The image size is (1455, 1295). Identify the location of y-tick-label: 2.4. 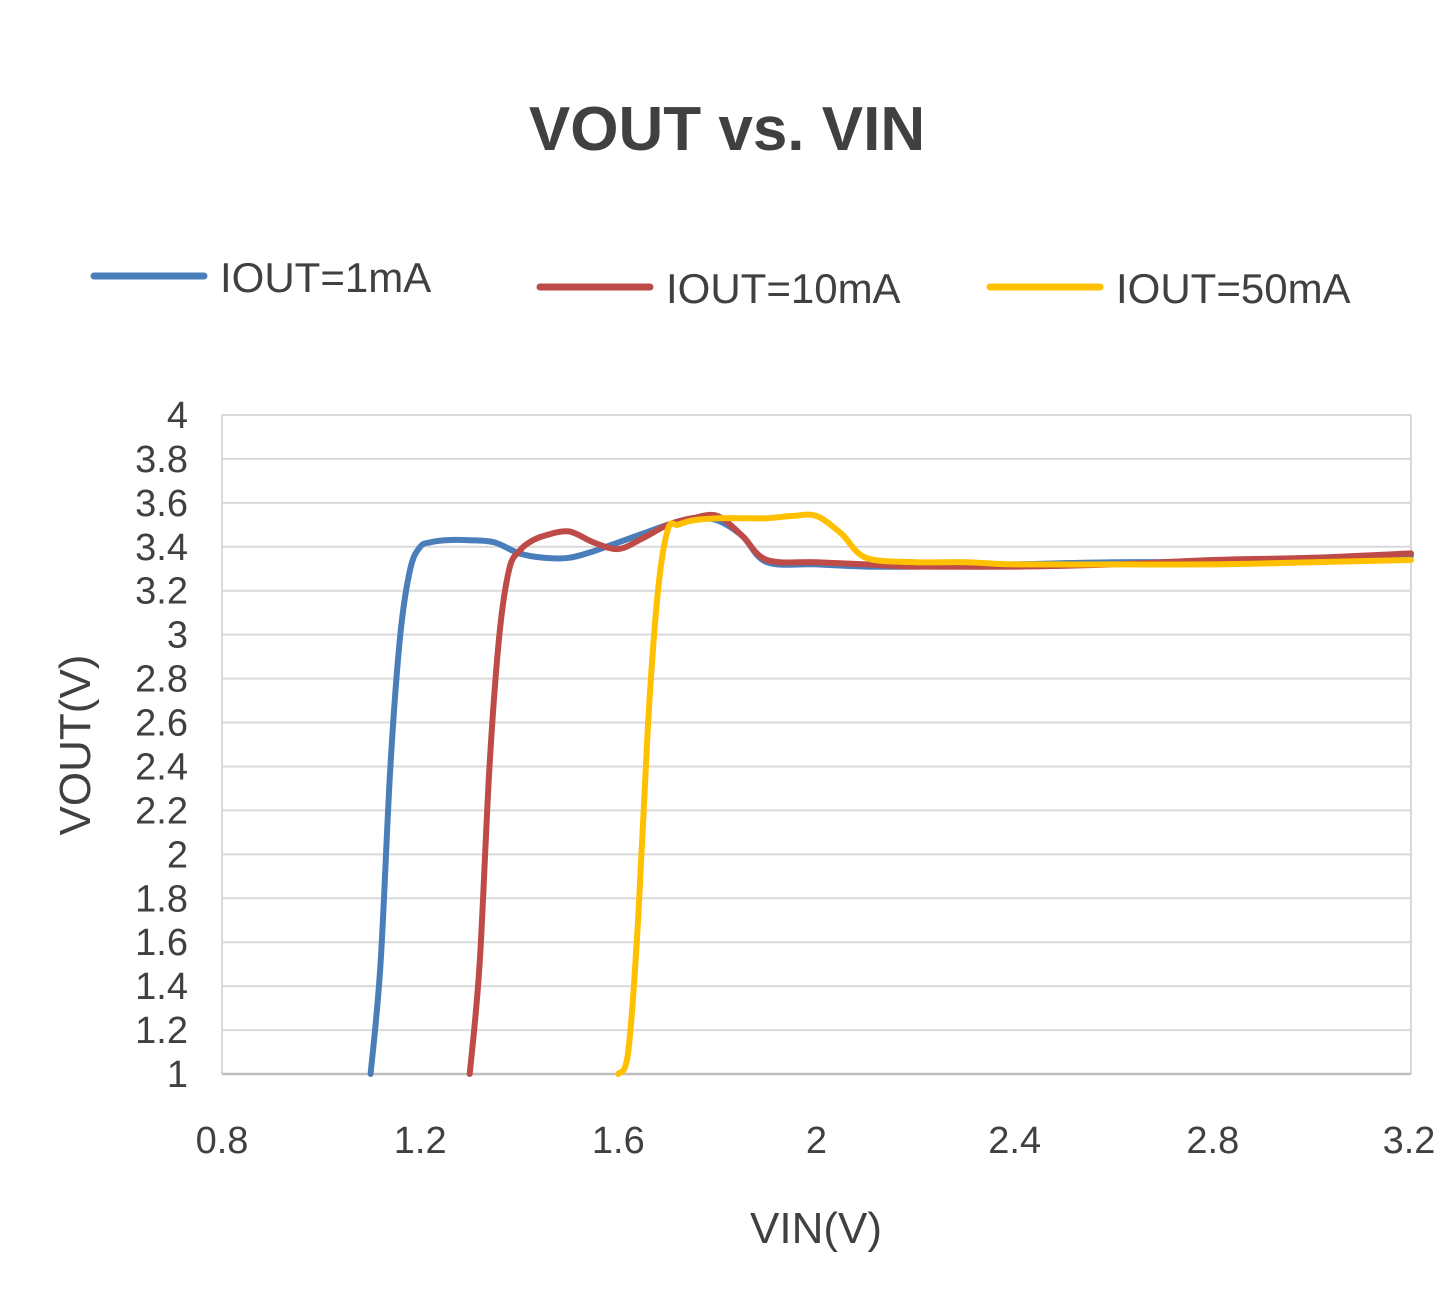
(161, 767).